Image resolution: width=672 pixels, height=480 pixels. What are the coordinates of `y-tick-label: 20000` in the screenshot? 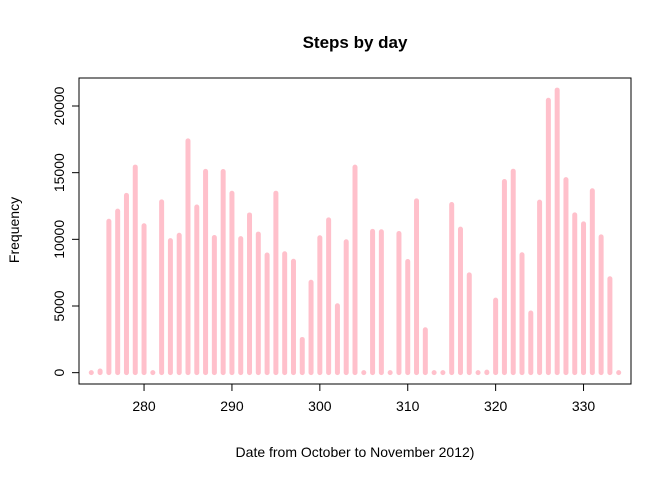 It's located at (59, 105).